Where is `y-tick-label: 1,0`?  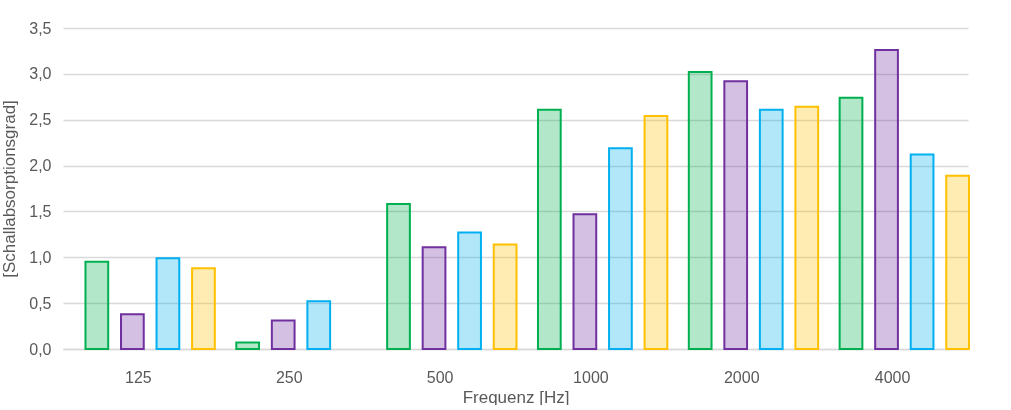 y-tick-label: 1,0 is located at coordinates (40, 257).